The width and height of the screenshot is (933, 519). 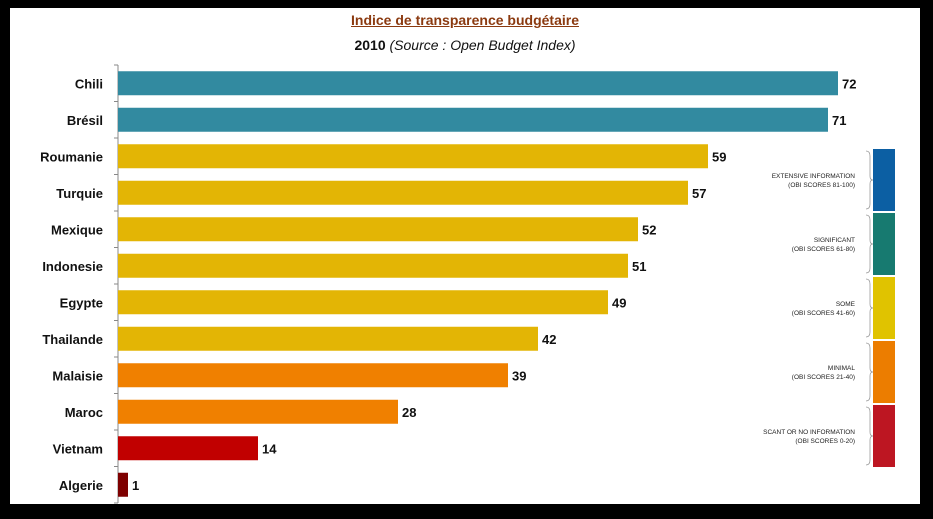 What do you see at coordinates (823, 249) in the screenshot?
I see `legend-range-label: (OBI SCORES 61-80)` at bounding box center [823, 249].